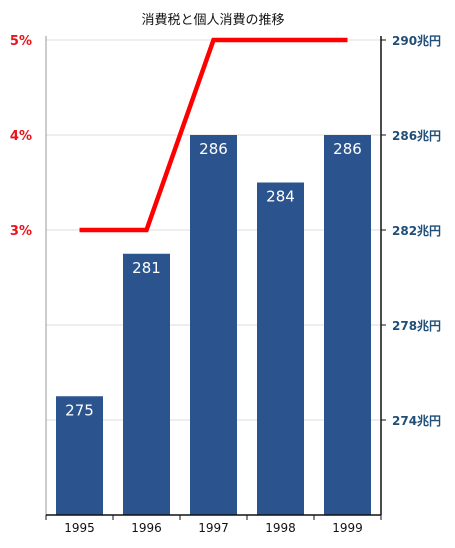 Image resolution: width=455 pixels, height=548 pixels. I want to click on left-tick-label: 3%, so click(21, 231).